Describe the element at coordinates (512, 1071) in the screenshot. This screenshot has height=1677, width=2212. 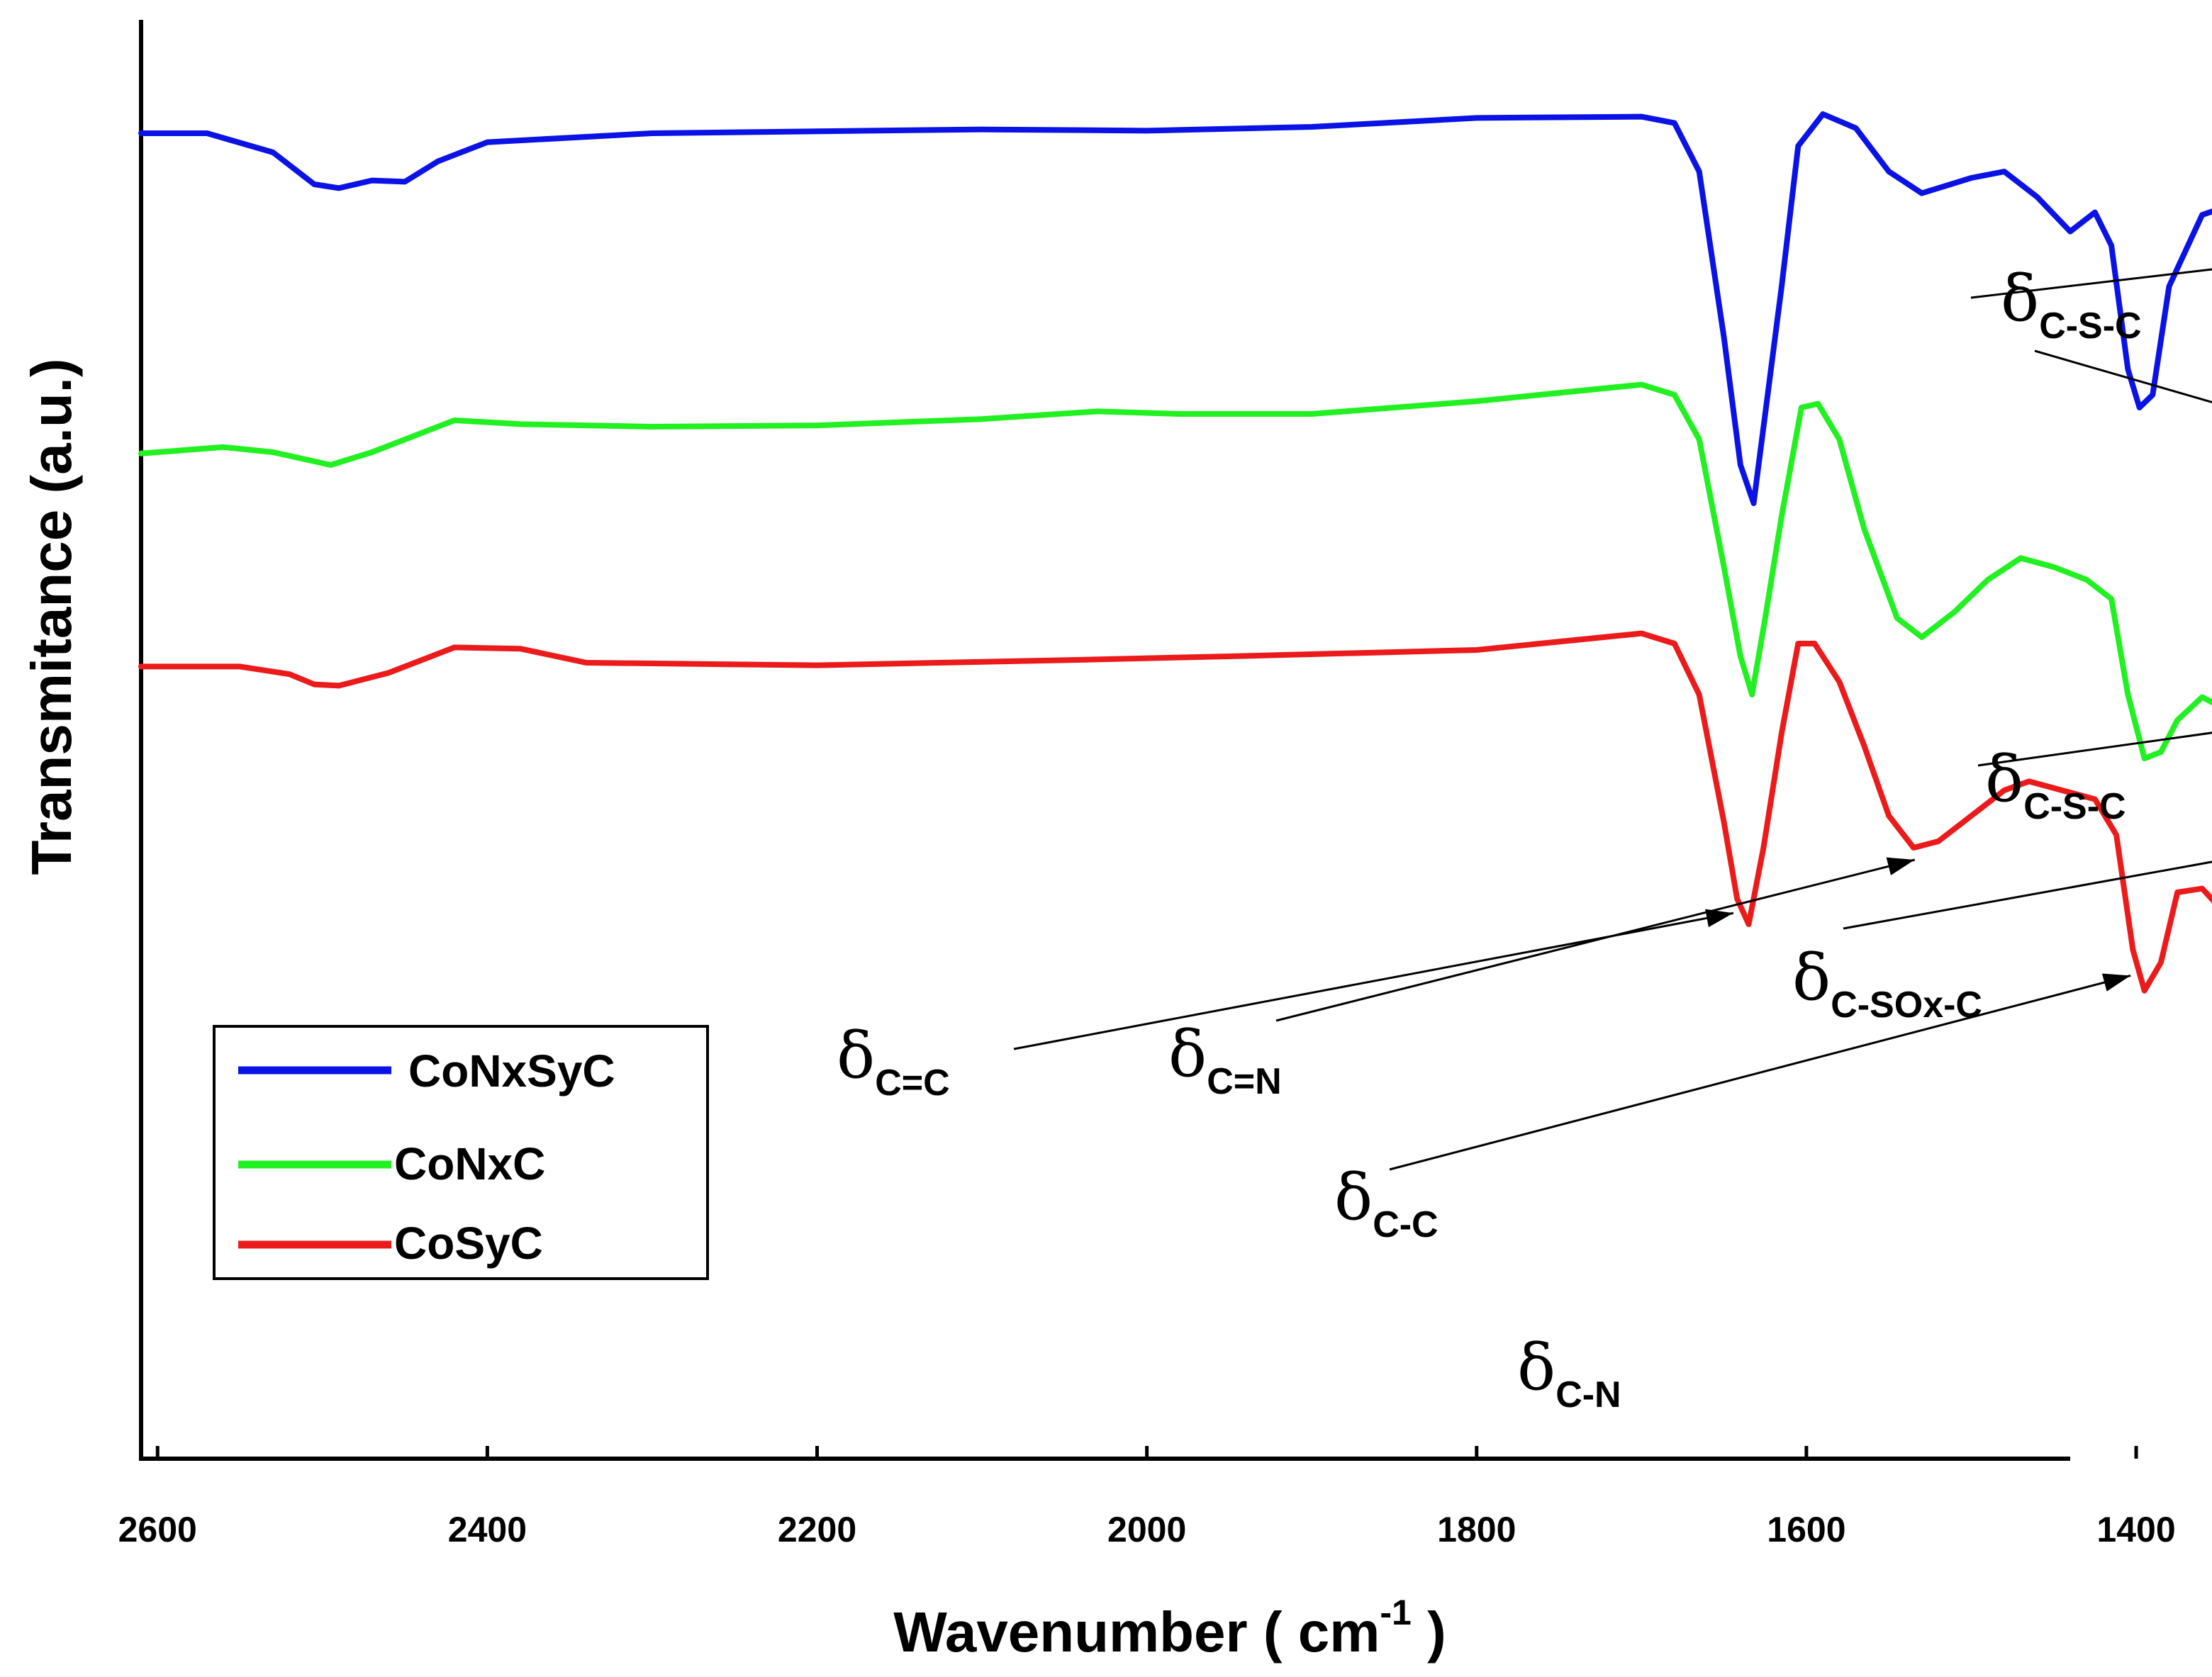
I see `legend-label-conxsyc: CoNxSyC` at that location.